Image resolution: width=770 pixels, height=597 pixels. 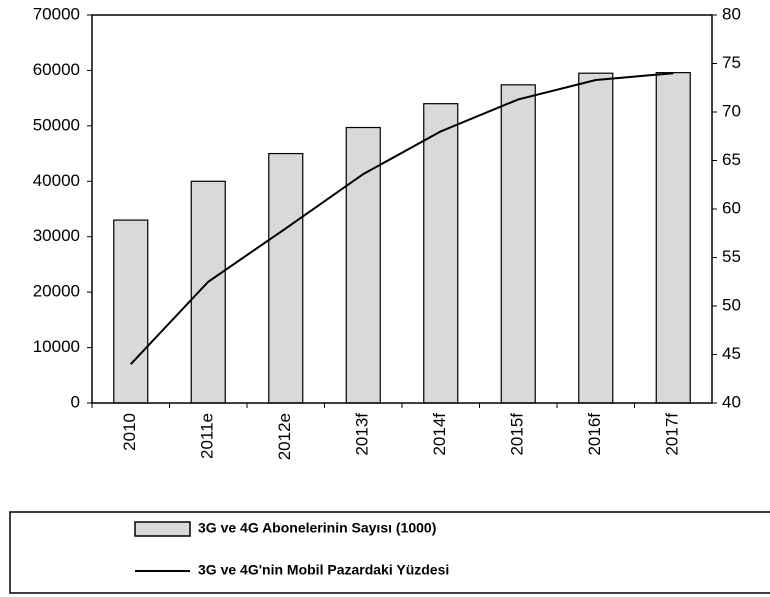 I want to click on y-tick-label: 10000, so click(x=56, y=346).